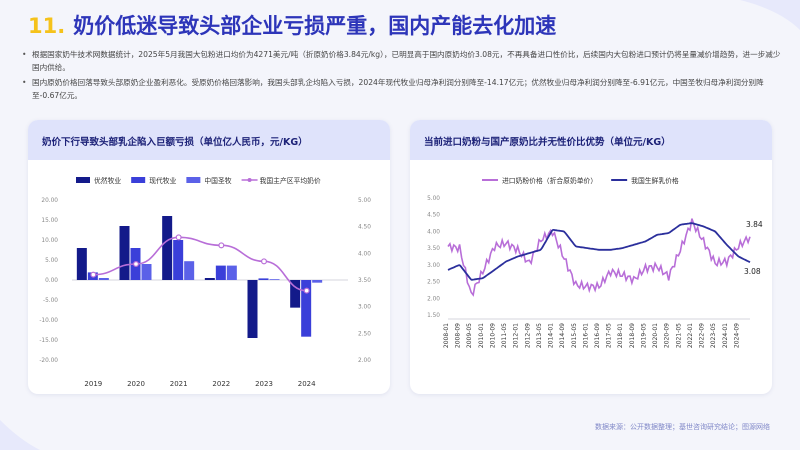  Describe the element at coordinates (574, 335) in the screenshot. I see `x-tick-label: 2015-05` at that location.